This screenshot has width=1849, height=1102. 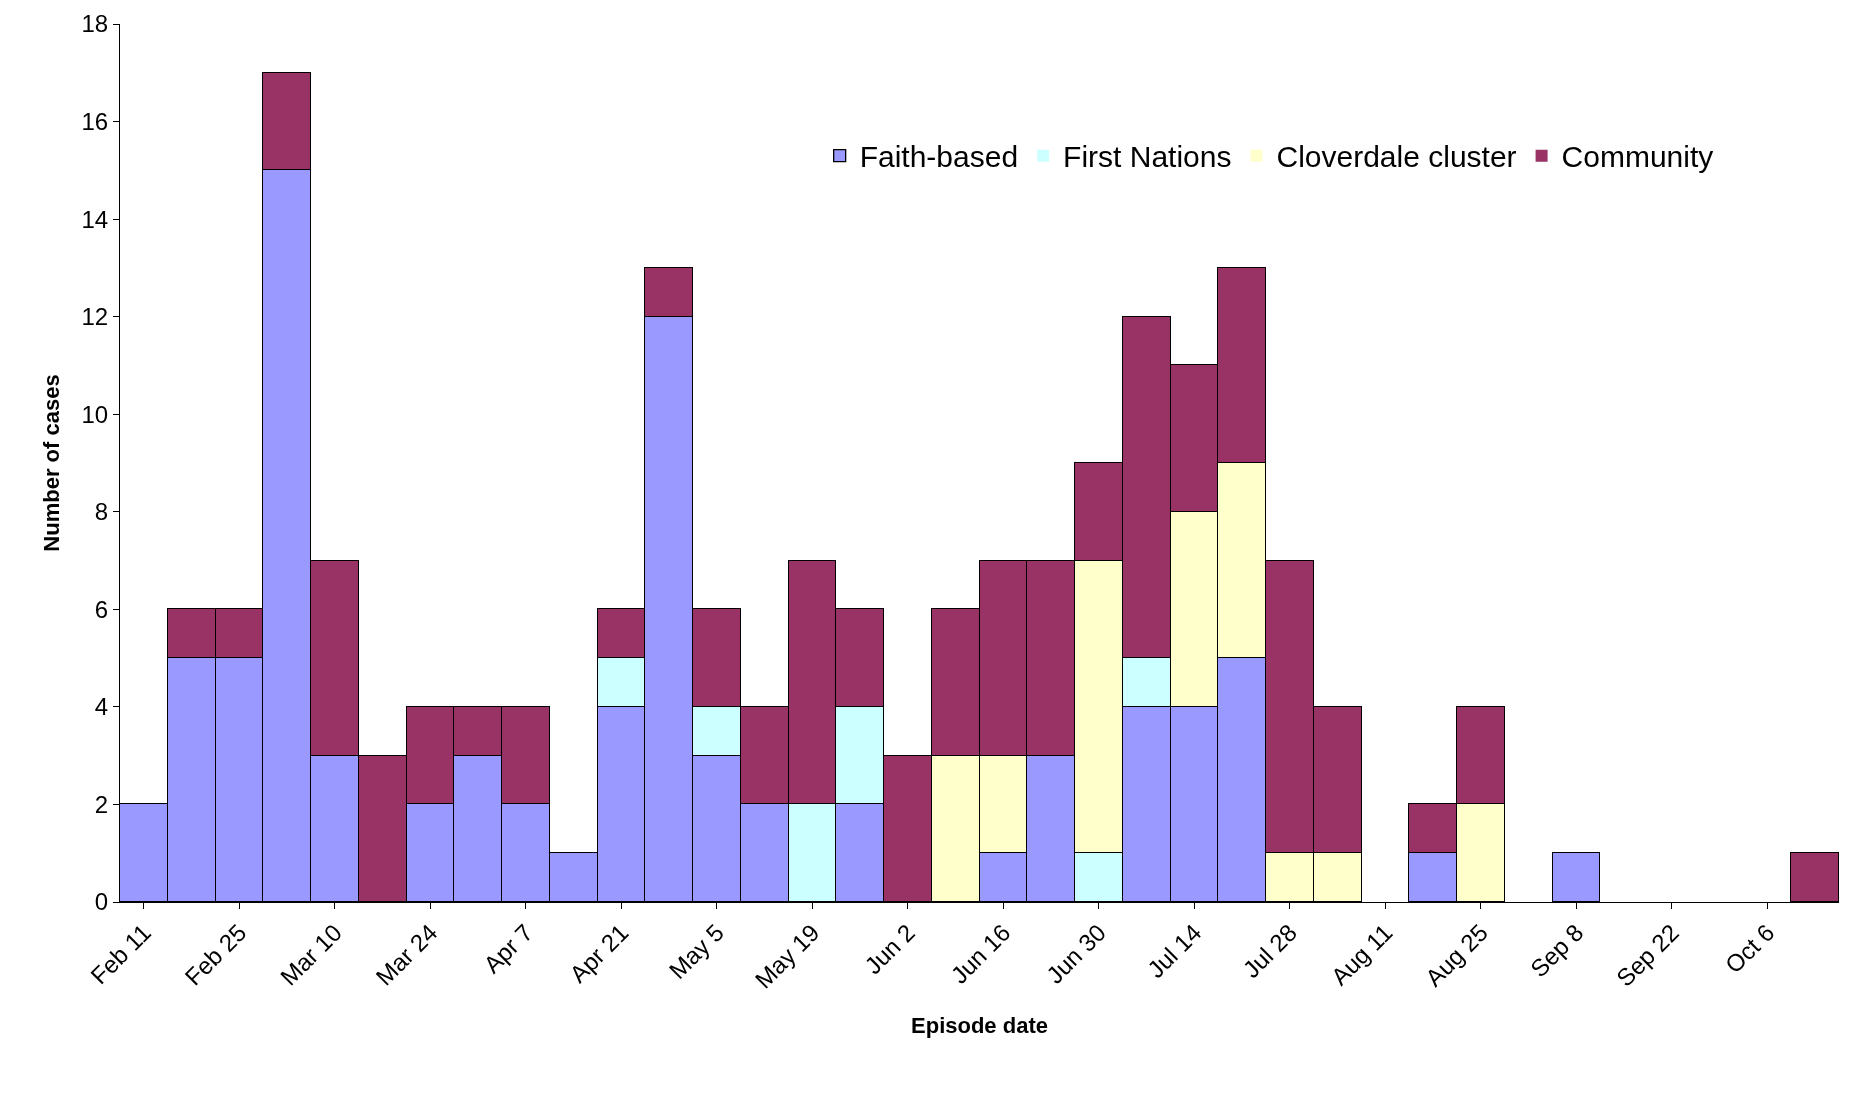 What do you see at coordinates (101, 902) in the screenshot?
I see `y-tick-label: 0` at bounding box center [101, 902].